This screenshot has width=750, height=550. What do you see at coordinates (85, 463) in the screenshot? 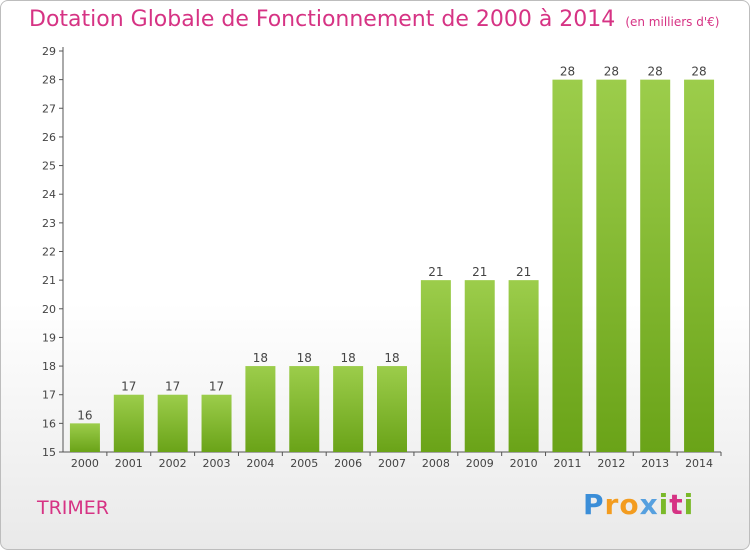
I see `x-tick-label: 2000` at bounding box center [85, 463].